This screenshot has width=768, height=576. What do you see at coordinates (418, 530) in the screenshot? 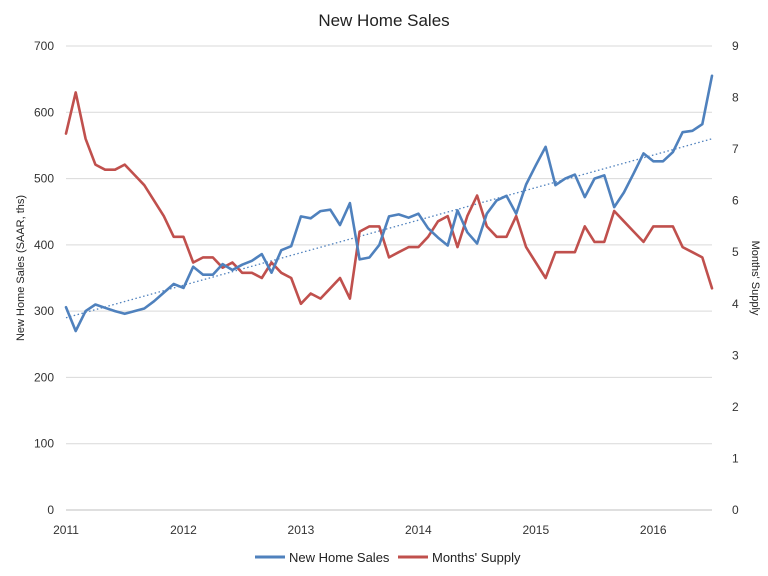
I see `x-tick-label: 2014` at bounding box center [418, 530].